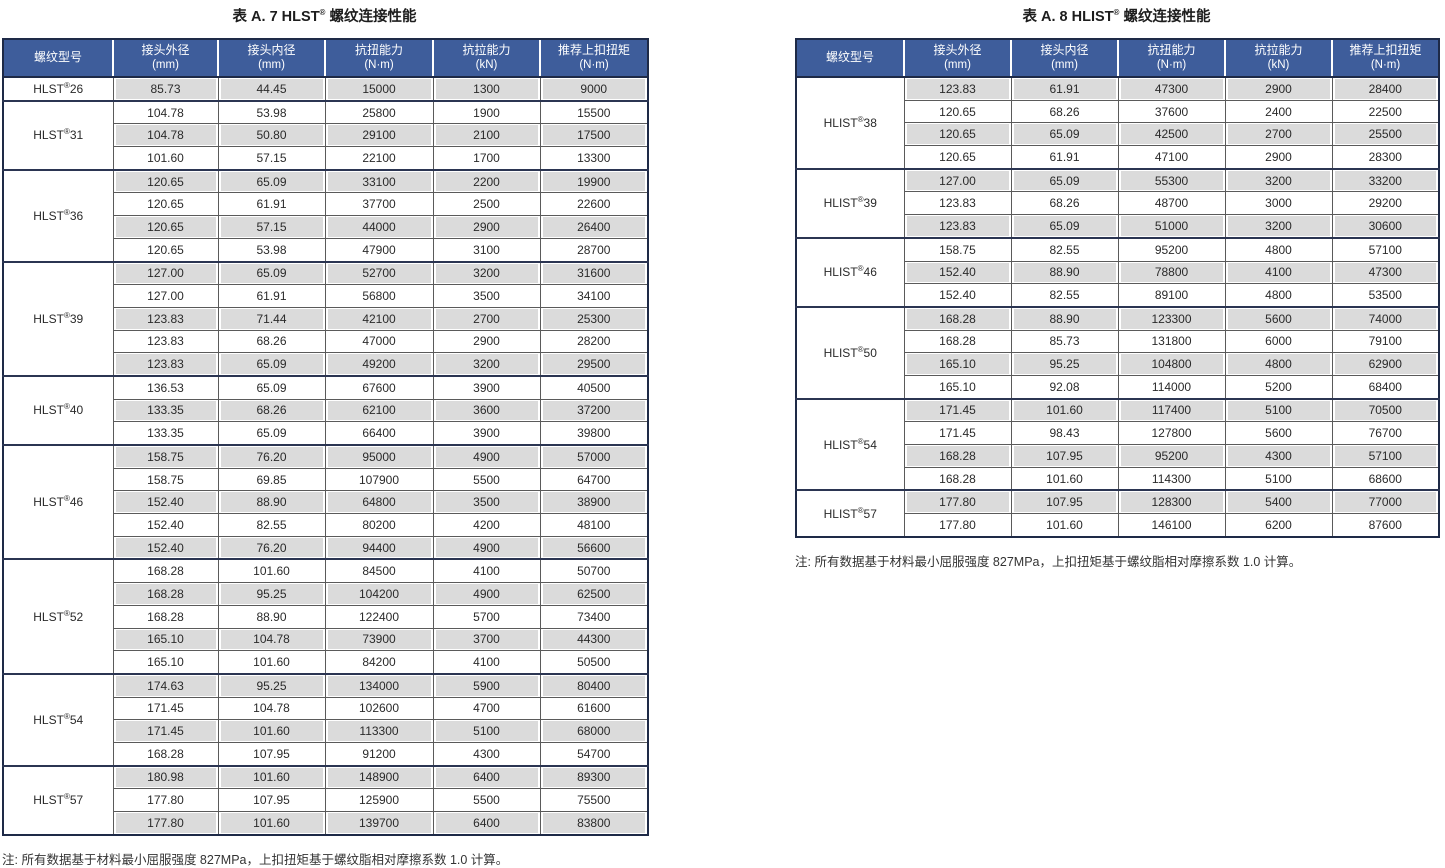 The image size is (1445, 868). Describe the element at coordinates (1385, 502) in the screenshot. I see `value-cell: 77000` at that location.